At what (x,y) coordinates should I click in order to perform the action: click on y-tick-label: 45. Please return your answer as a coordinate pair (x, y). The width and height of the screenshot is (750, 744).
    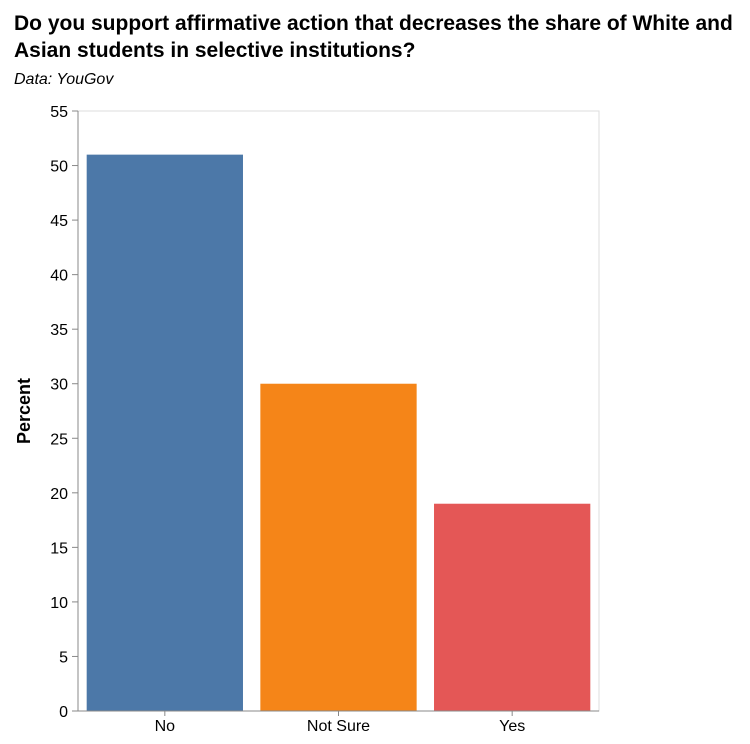
    Looking at the image, I should click on (59, 221).